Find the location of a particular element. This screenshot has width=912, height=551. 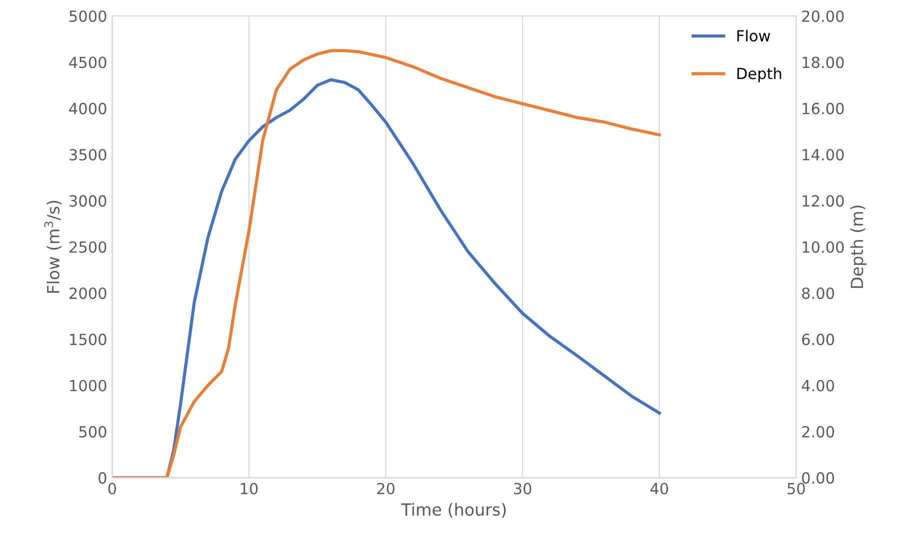

x-tick-label: 10 is located at coordinates (249, 488).